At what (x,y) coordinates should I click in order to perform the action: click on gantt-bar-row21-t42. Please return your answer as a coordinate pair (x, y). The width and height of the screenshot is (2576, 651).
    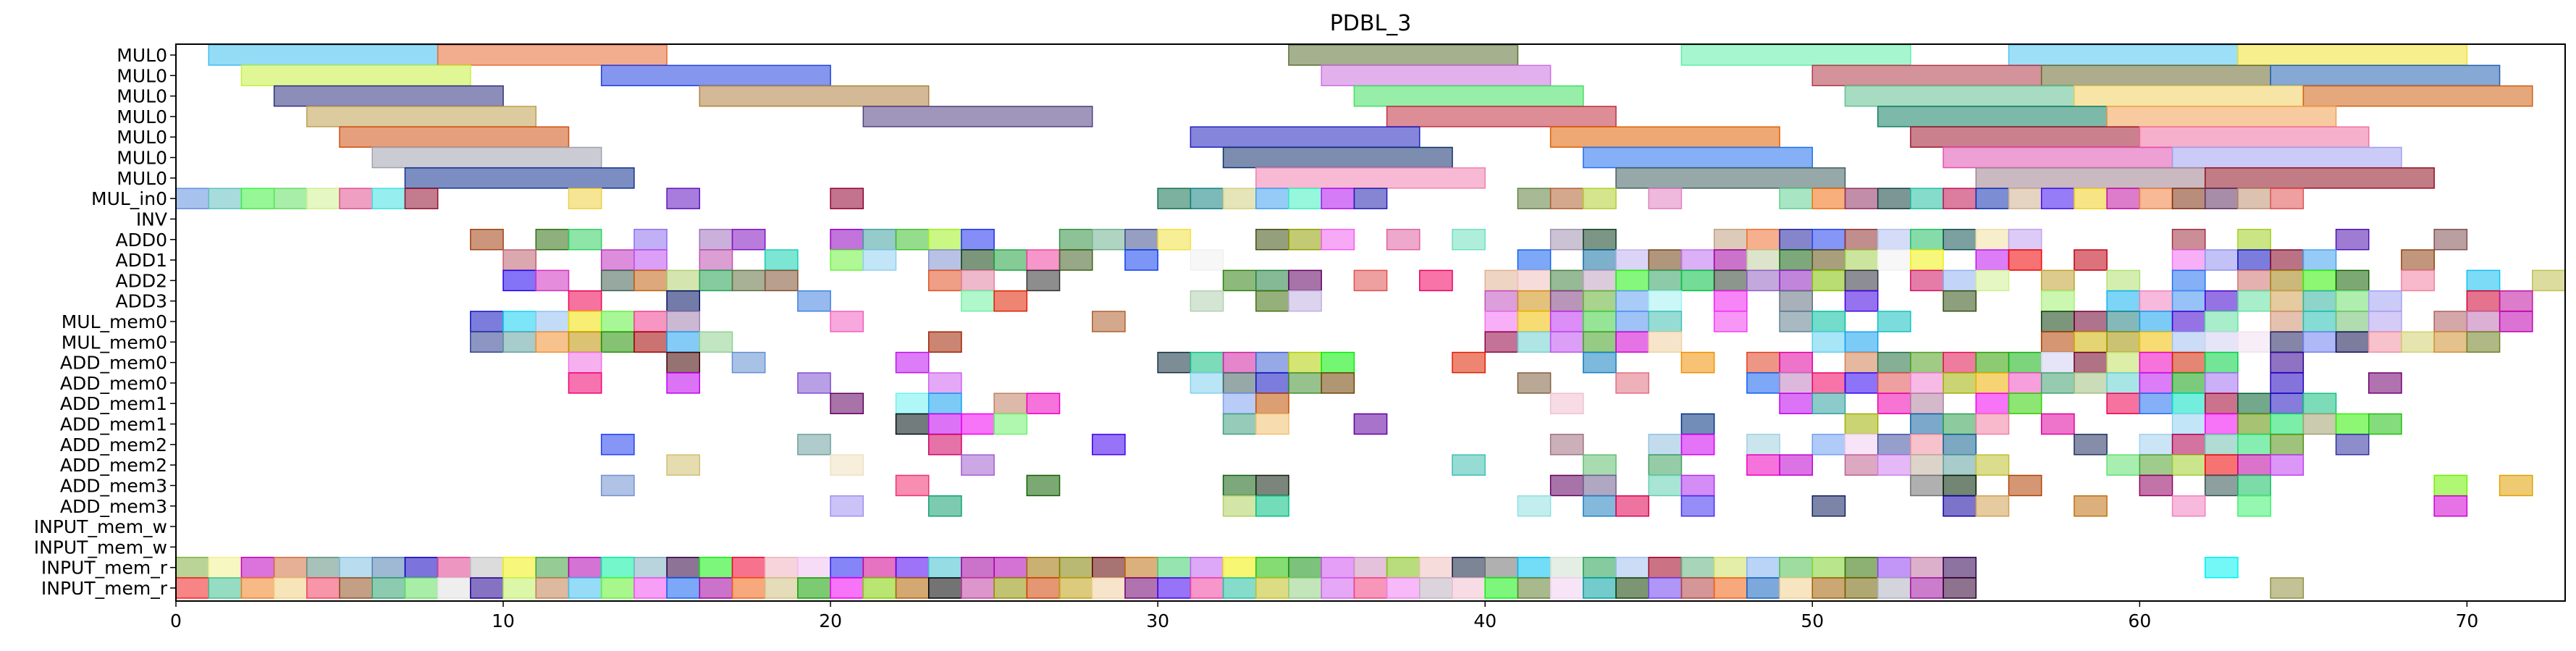
    Looking at the image, I should click on (1566, 485).